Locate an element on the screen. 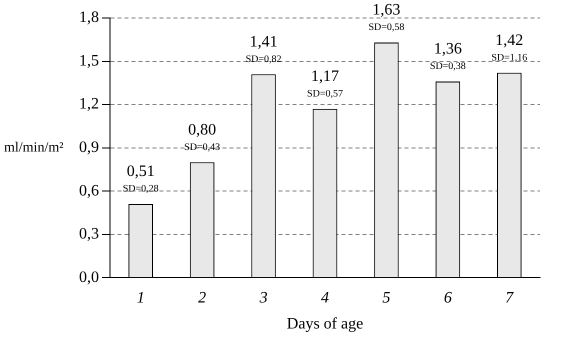 The height and width of the screenshot is (342, 565). annotation: SD=1,16 is located at coordinates (509, 58).